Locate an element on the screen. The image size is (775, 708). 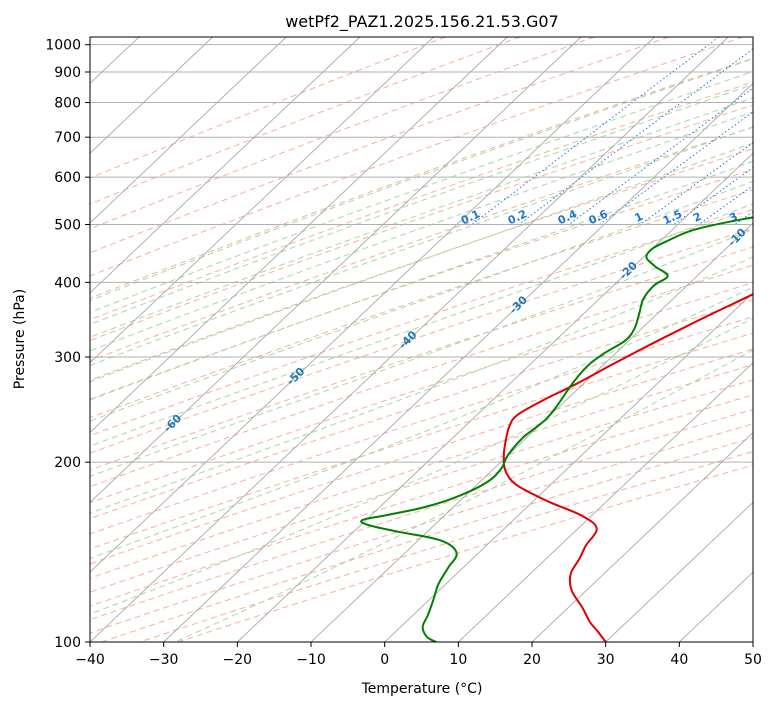
y-tick-label: 600 is located at coordinates (67, 178).